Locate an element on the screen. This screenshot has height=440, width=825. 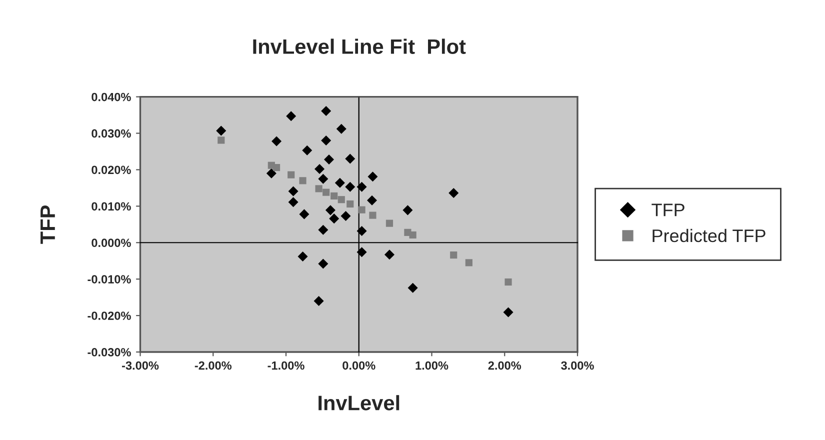
legend-label: Predicted TFP is located at coordinates (709, 235).